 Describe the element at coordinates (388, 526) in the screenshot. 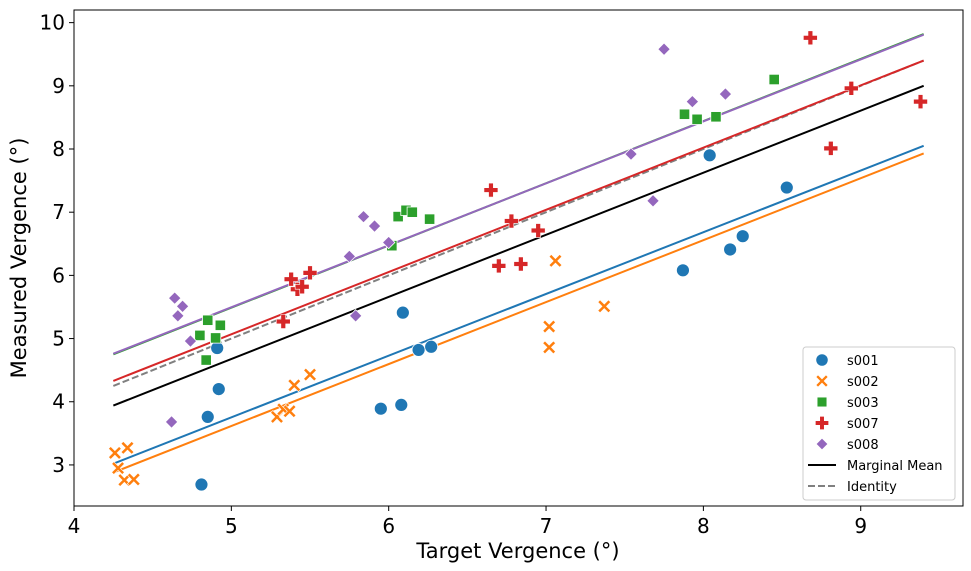

I see `x-tick-label: 6` at that location.